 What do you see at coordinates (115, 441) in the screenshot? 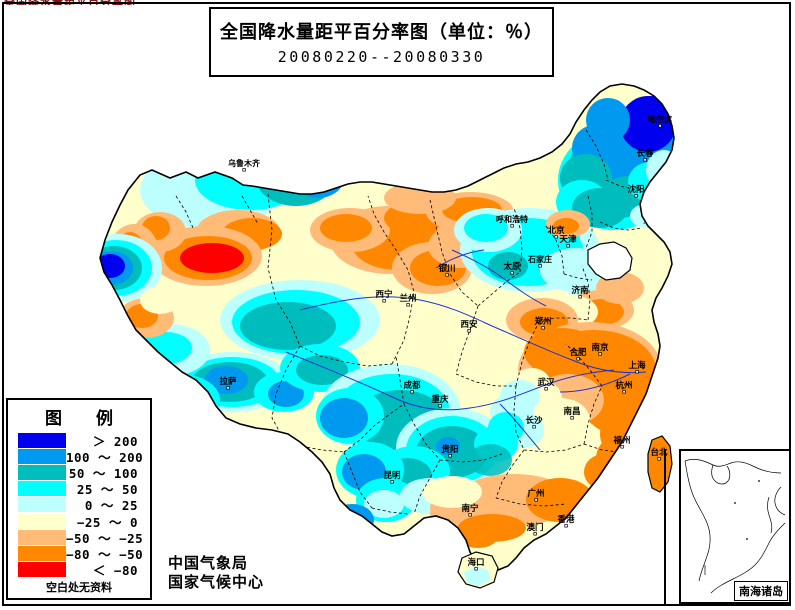
I see `legend-label: ＞ 200` at bounding box center [115, 441].